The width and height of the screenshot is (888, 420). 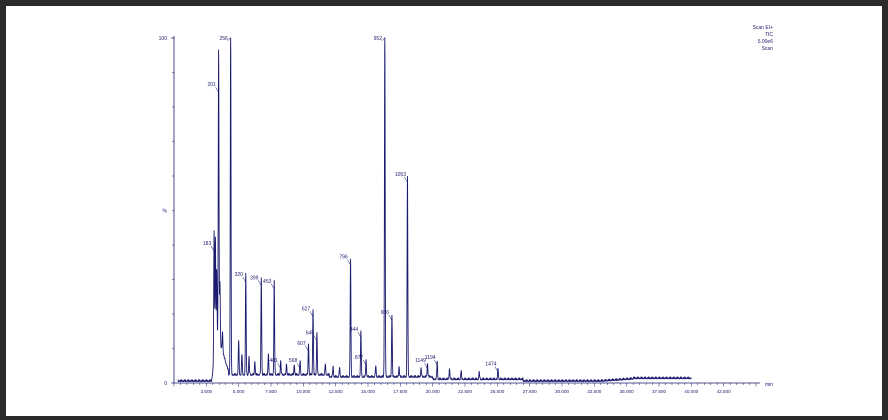 What do you see at coordinates (211, 85) in the screenshot?
I see `peak-label: 201` at bounding box center [211, 85].